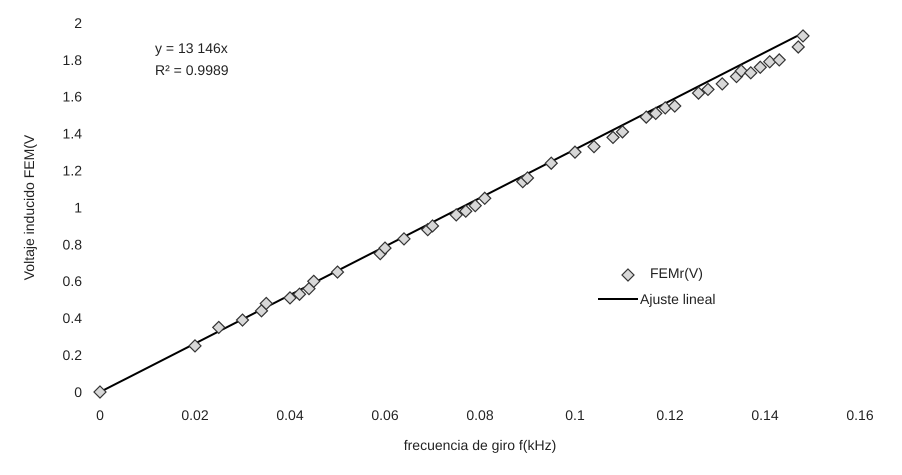  What do you see at coordinates (765, 415) in the screenshot?
I see `x-tick-label: 0.14` at bounding box center [765, 415].